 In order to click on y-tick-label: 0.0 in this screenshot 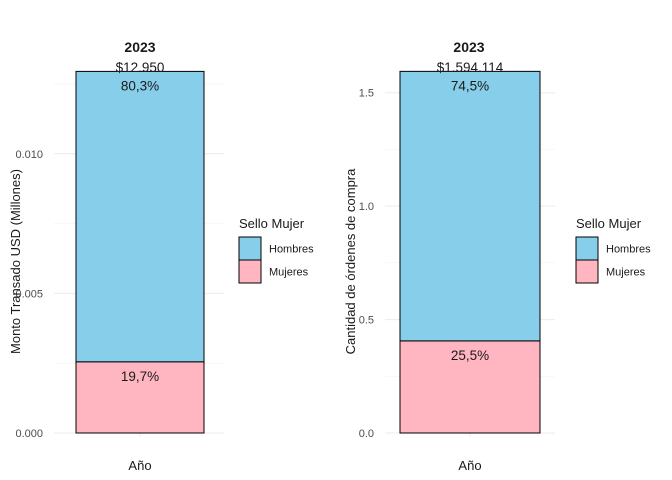, I will do `click(366, 434)`.